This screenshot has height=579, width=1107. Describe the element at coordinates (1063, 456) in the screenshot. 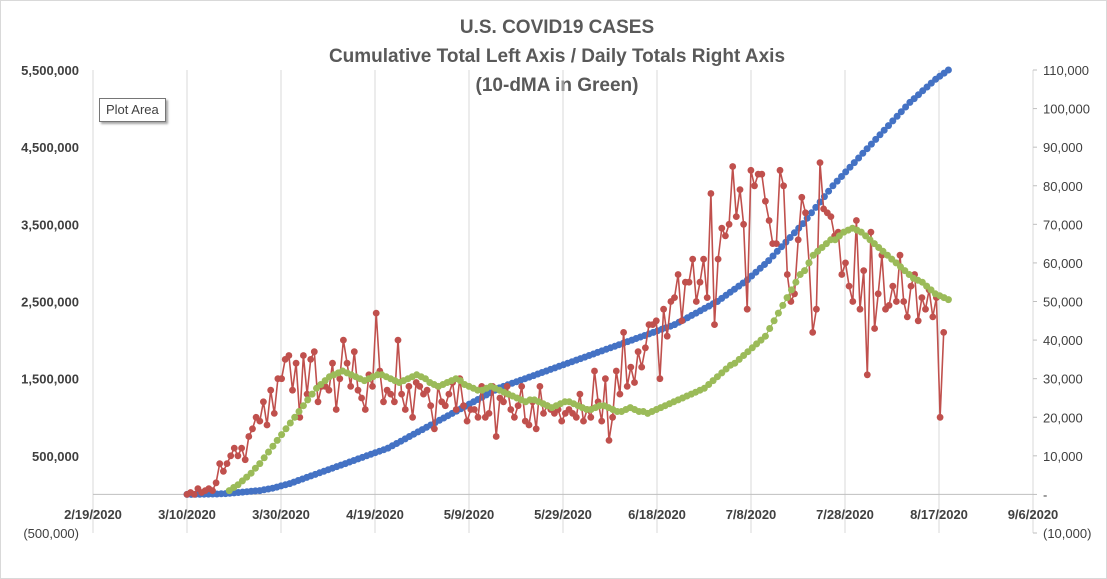

I see `y-right-tick-label: 10,000` at that location.